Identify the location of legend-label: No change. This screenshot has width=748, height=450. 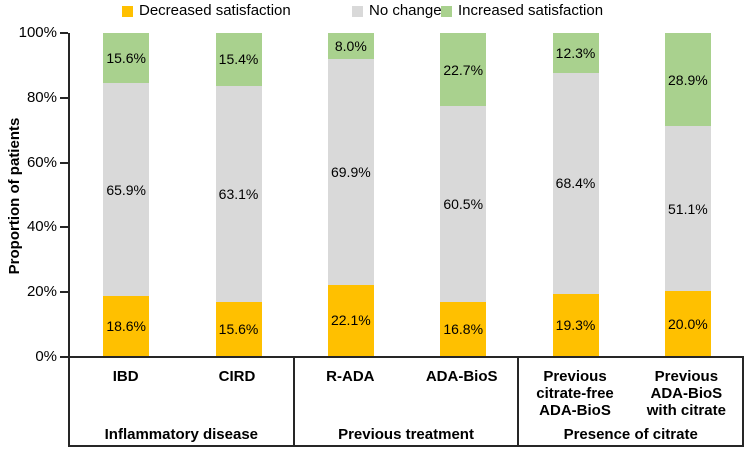
(405, 10).